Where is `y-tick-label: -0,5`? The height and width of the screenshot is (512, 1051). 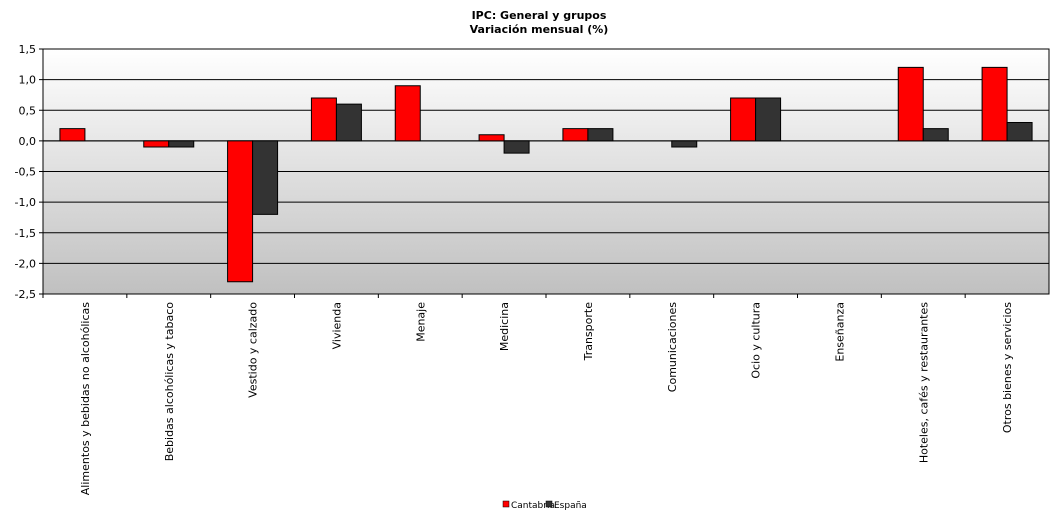 y-tick-label: -0,5 is located at coordinates (25, 172).